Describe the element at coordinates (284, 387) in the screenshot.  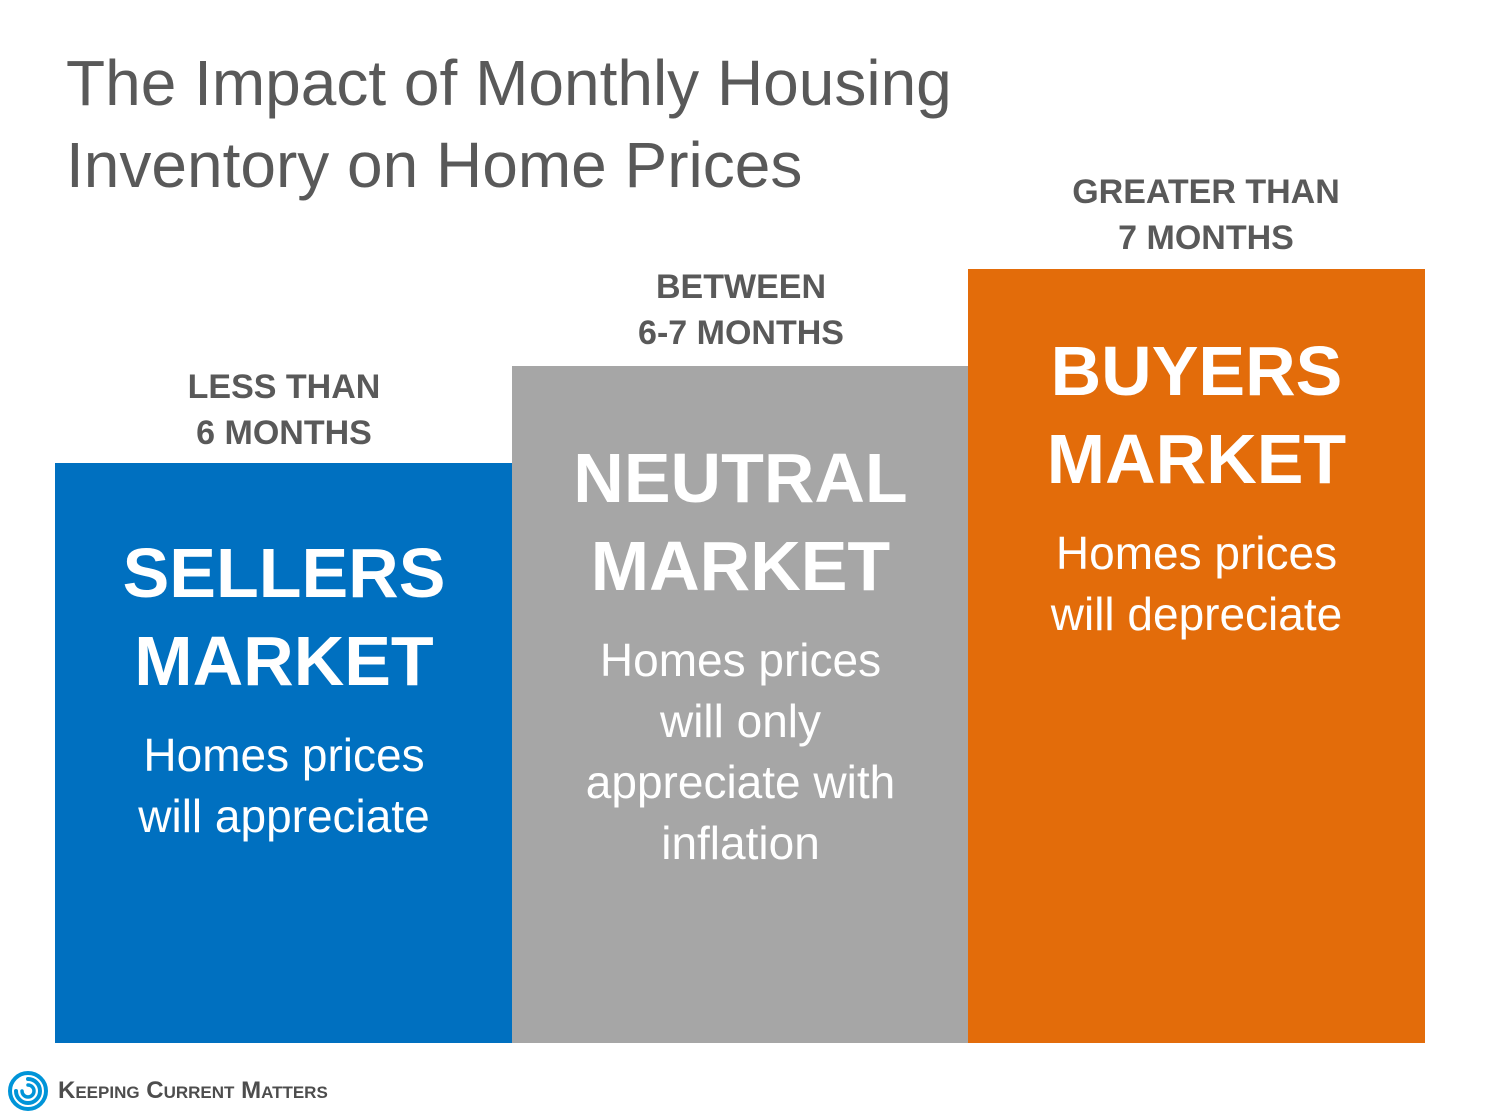
I see `sellers-range-line-1: LESS THAN` at that location.